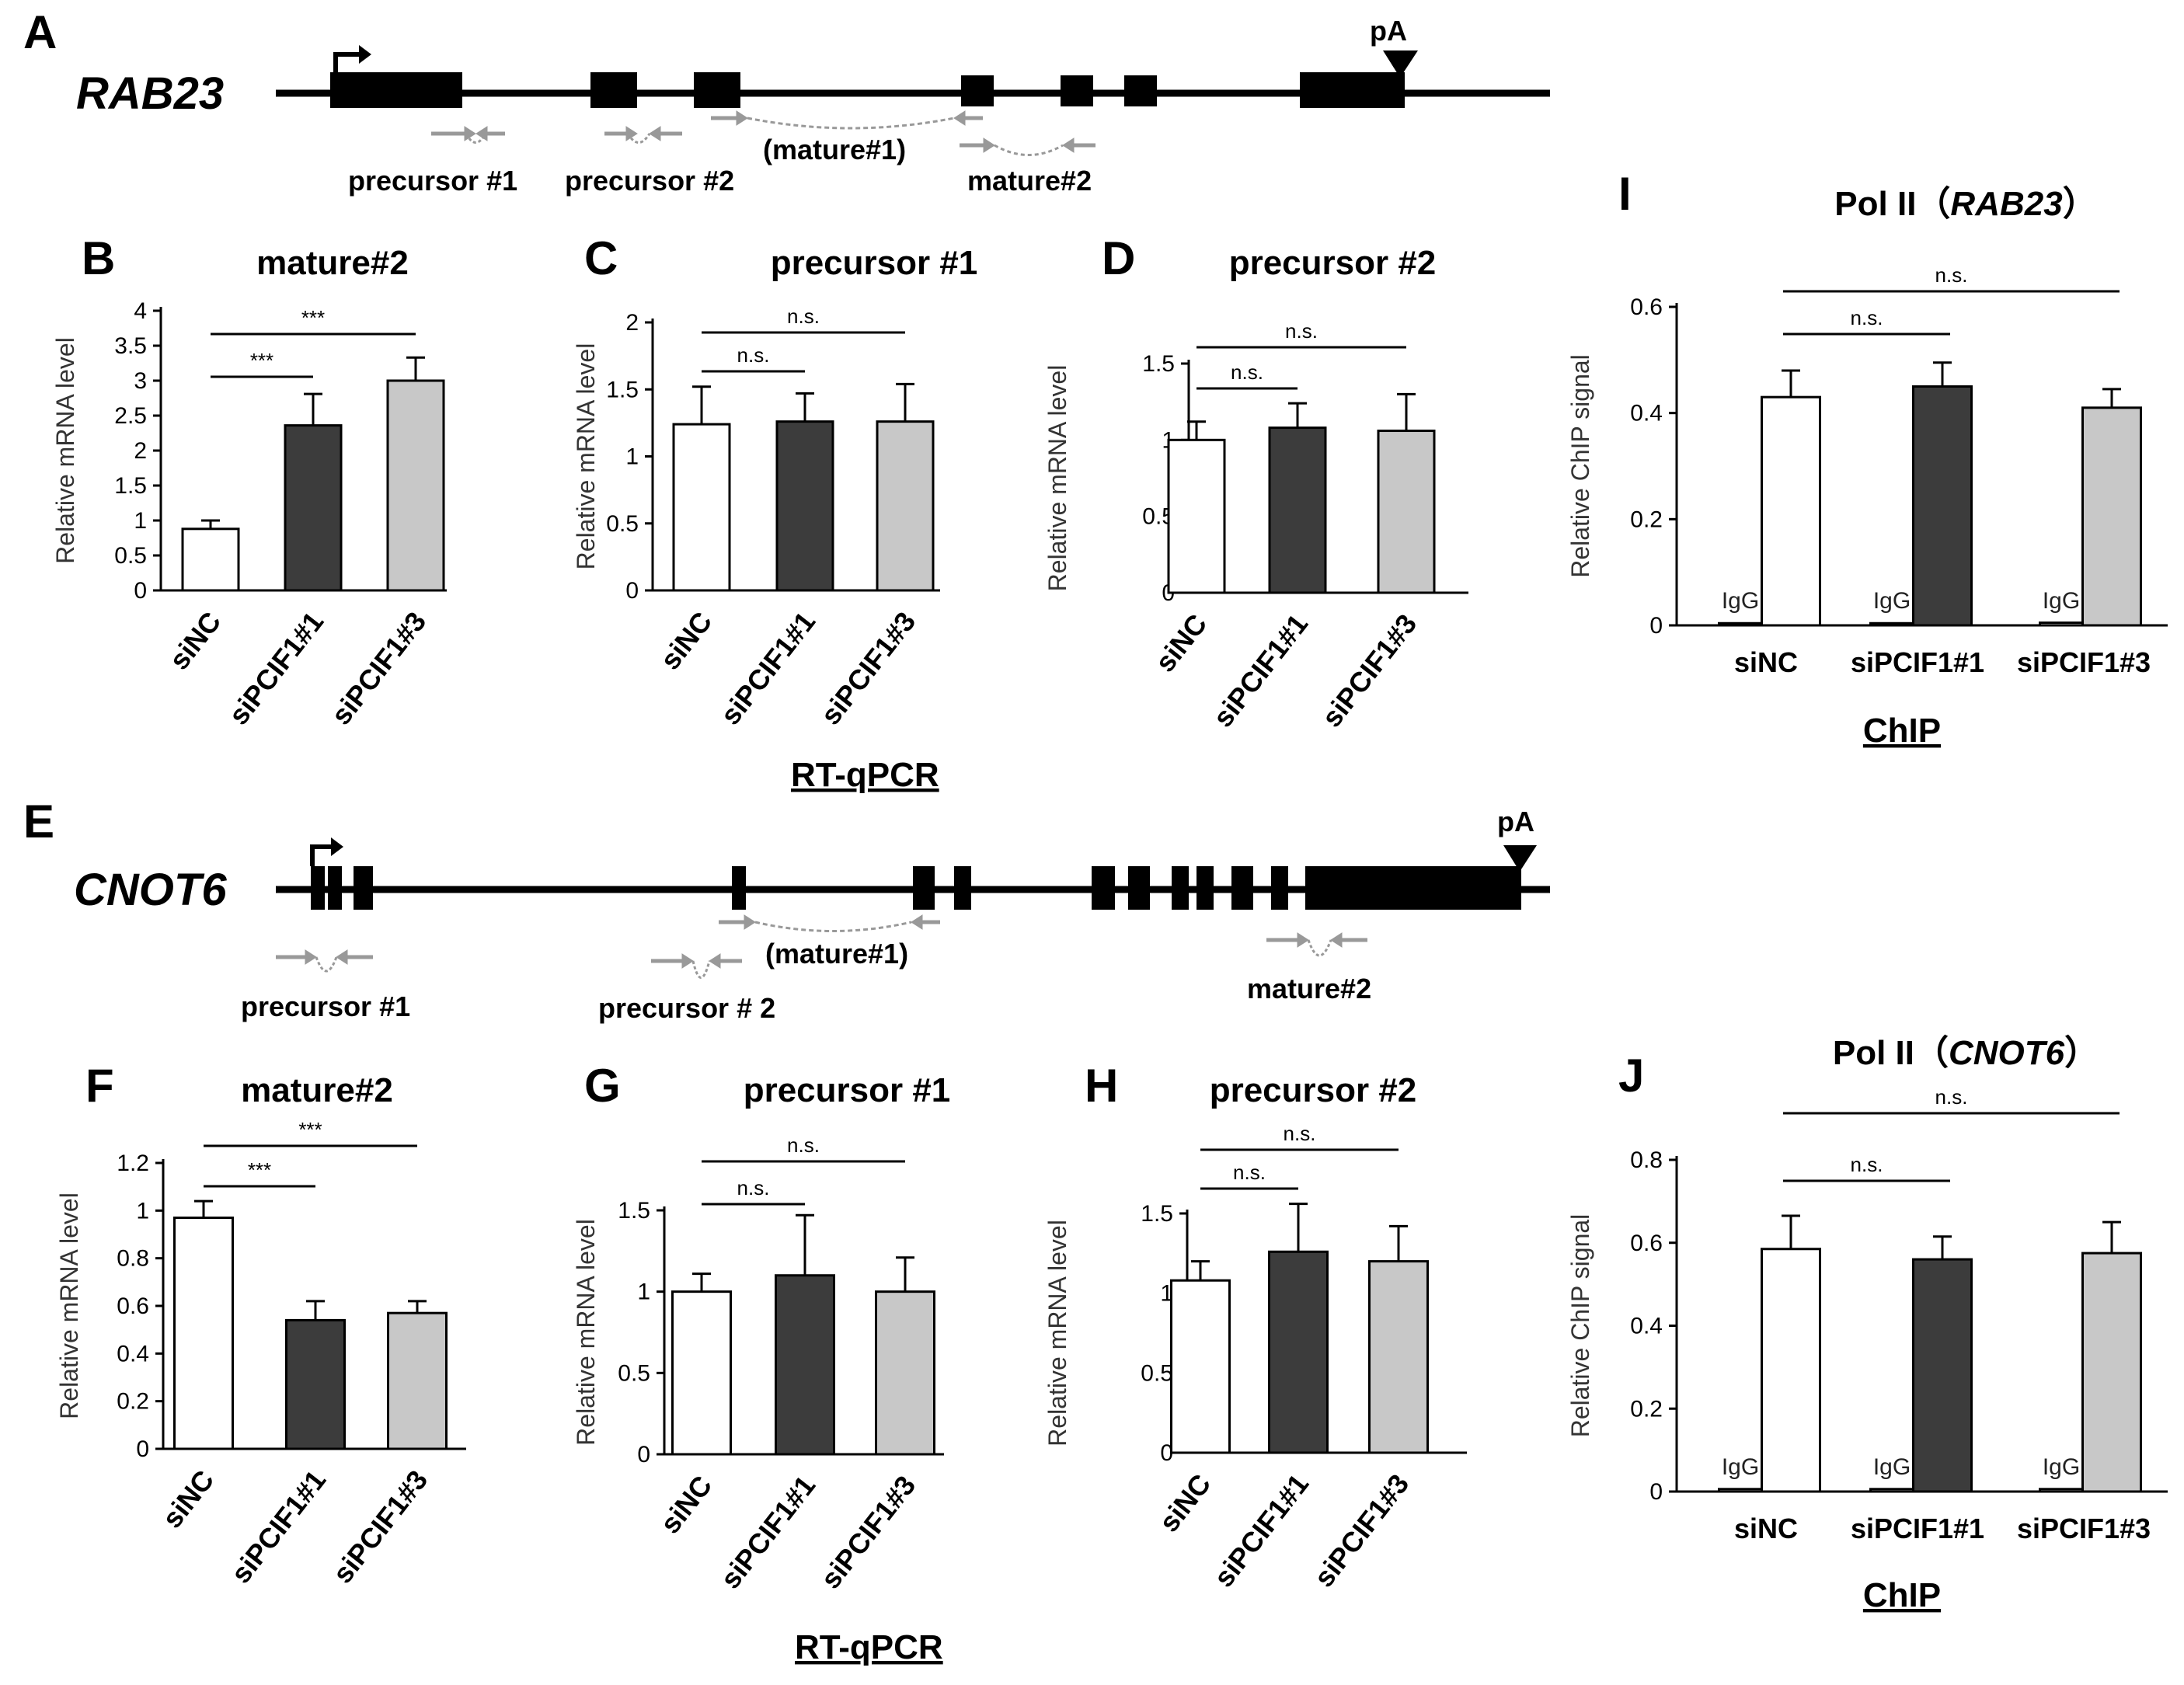 The width and height of the screenshot is (2184, 1685). Describe the element at coordinates (140, 451) in the screenshot. I see `y-tick-label: 2` at that location.